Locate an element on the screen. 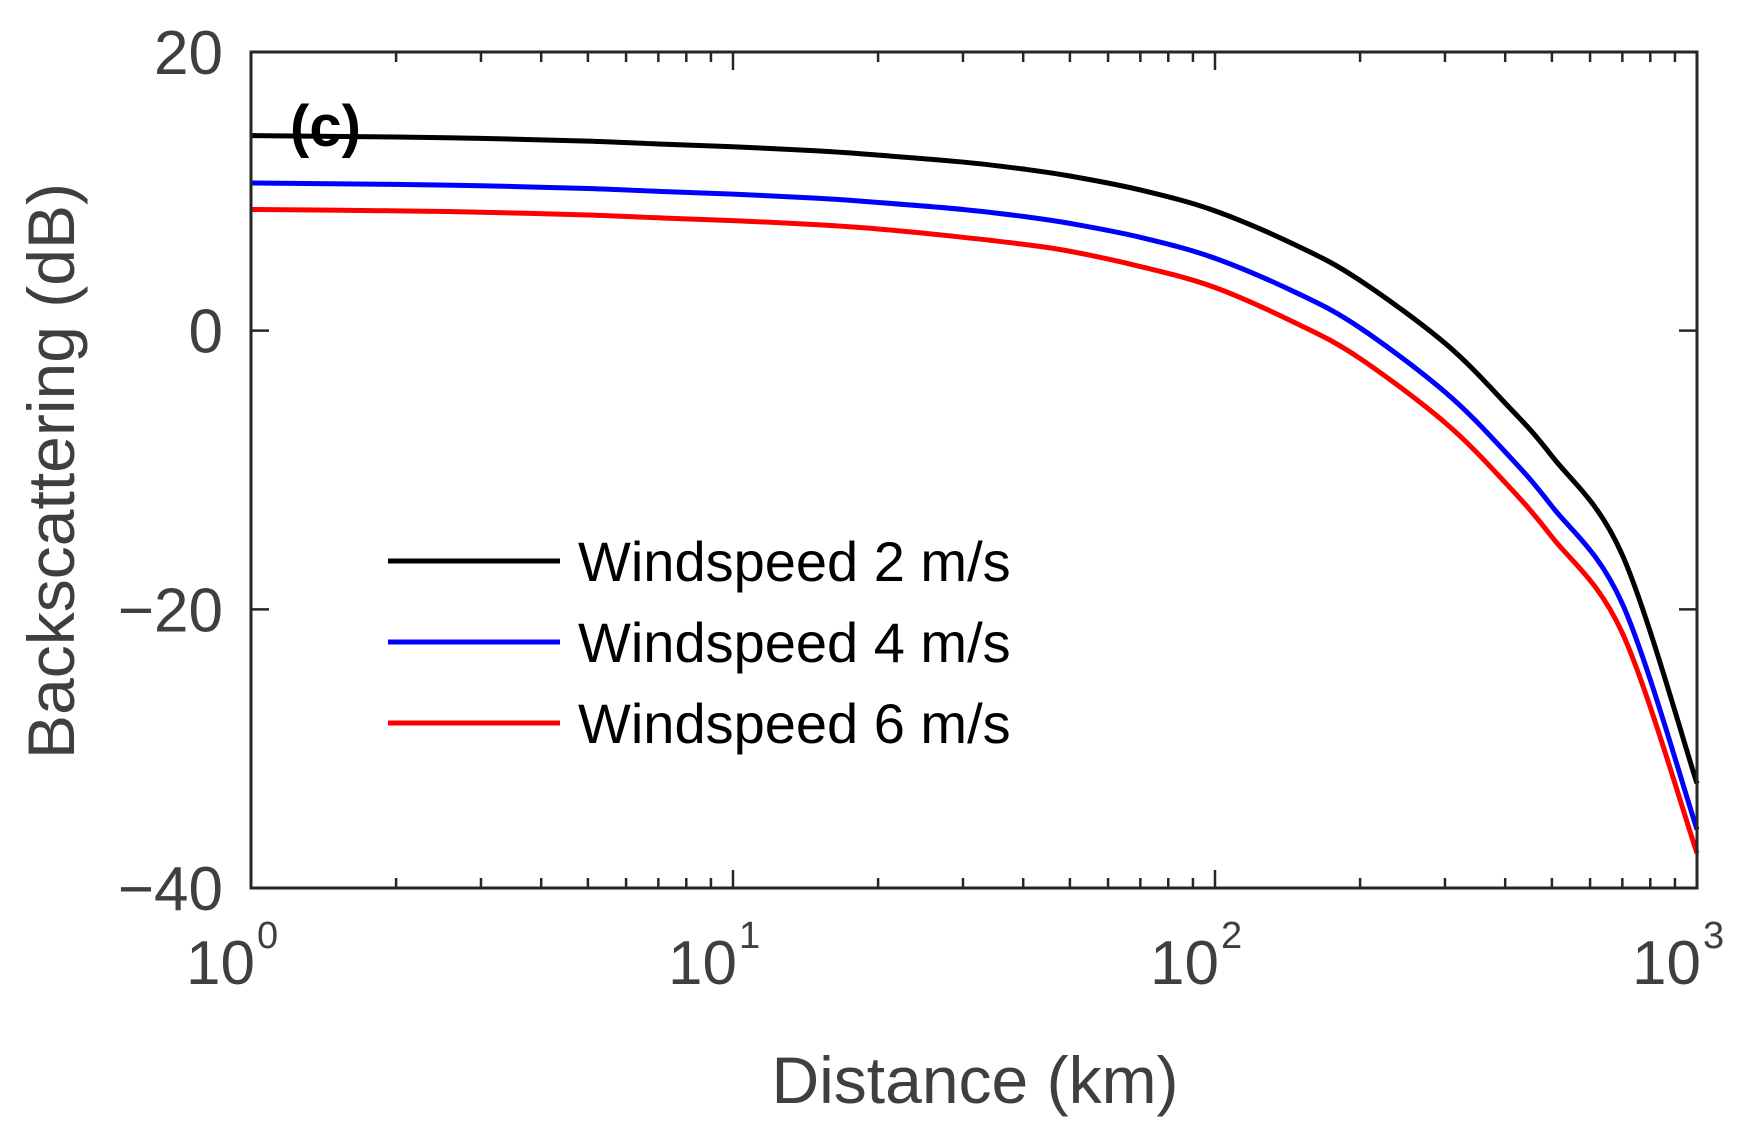  x-axis-label: Distance (km) is located at coordinates (974, 1080).